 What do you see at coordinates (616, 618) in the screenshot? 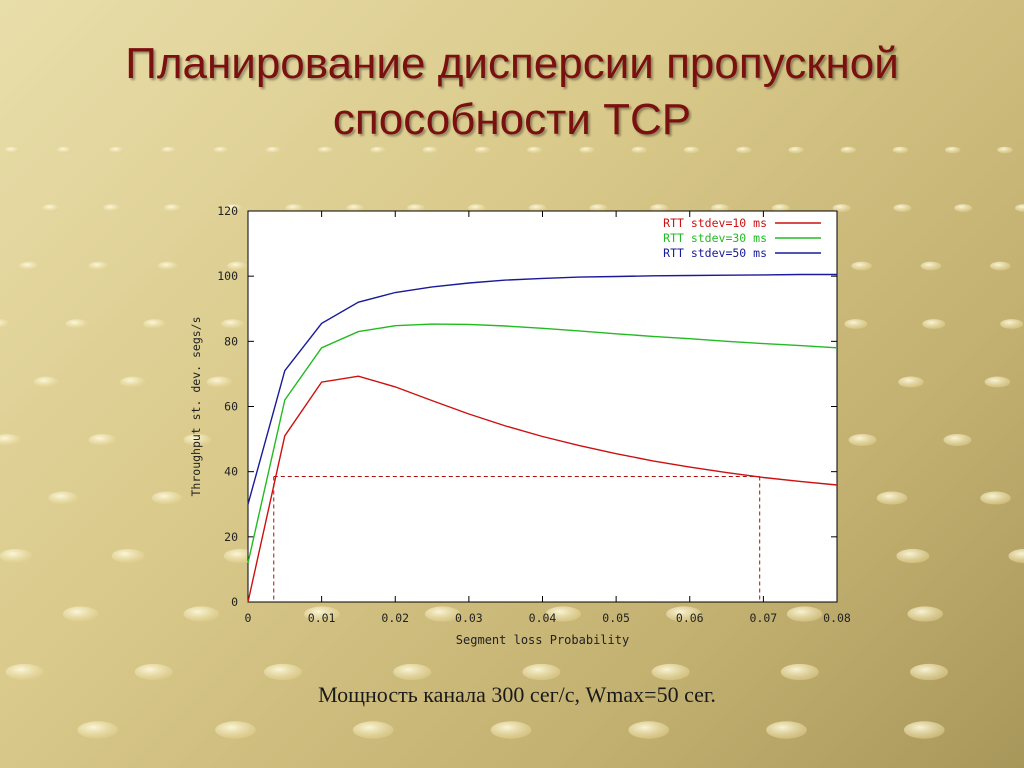
I see `x-tick-label: 0.05` at bounding box center [616, 618].